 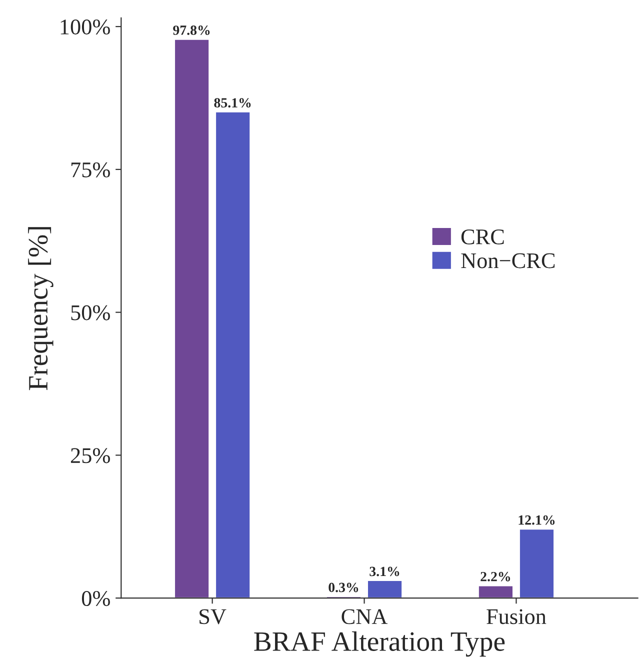 What do you see at coordinates (90, 170) in the screenshot?
I see `y-tick-label: 75%` at bounding box center [90, 170].